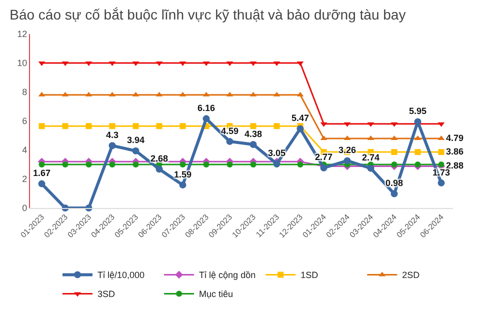 Image resolution: width=481 pixels, height=320 pixels. Describe the element at coordinates (206, 108) in the screenshot. I see `data-label: 6.16` at that location.